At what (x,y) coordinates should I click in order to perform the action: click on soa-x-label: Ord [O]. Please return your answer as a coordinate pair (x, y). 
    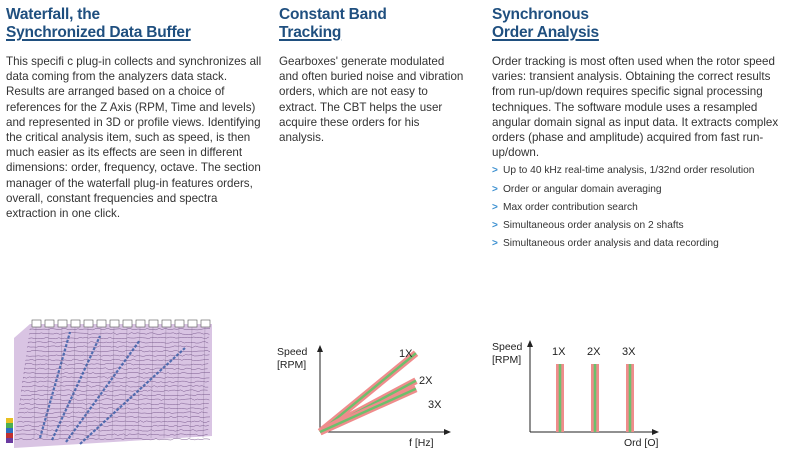
    Looking at the image, I should click on (641, 443).